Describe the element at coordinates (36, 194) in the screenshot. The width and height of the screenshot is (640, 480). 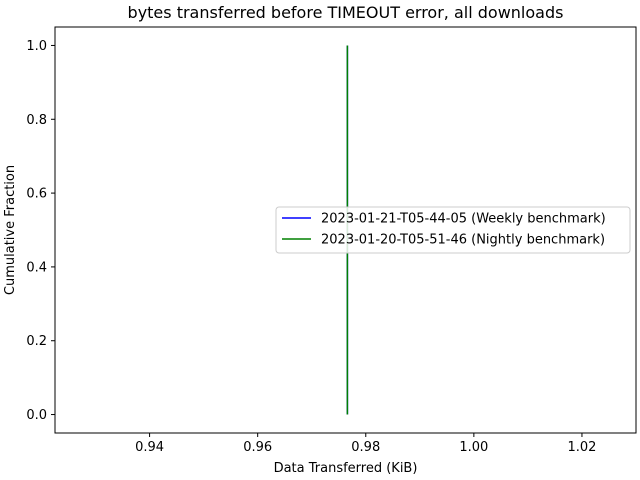
I see `y-tick-label: 0.6` at that location.